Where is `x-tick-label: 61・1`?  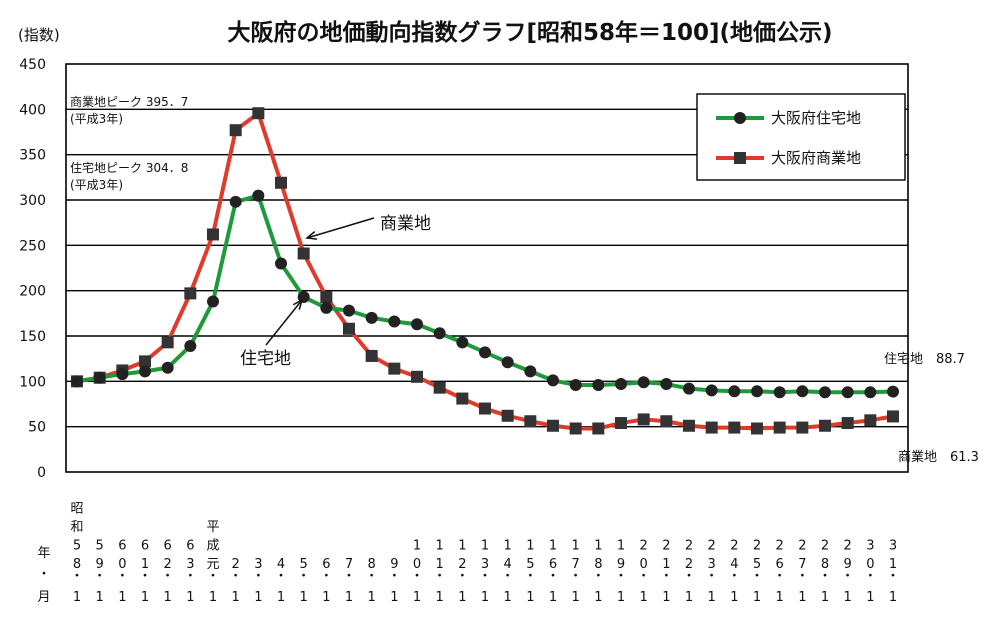
x-tick-label: 61・1 is located at coordinates (144, 572).